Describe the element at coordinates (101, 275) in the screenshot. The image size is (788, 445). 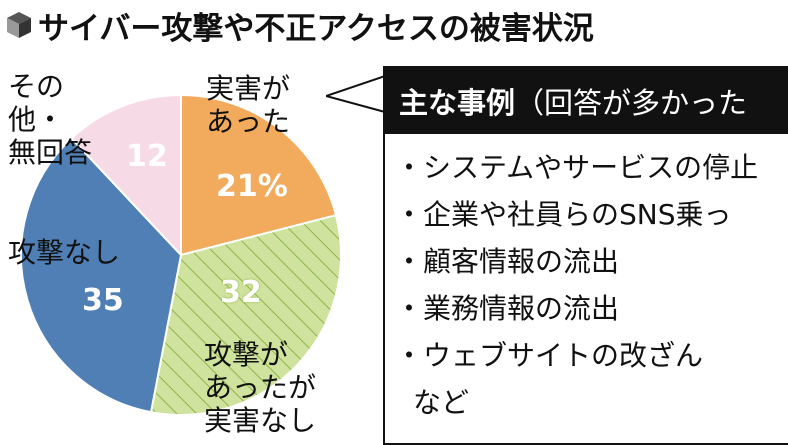
I see `pie-slice-no-attack` at that location.